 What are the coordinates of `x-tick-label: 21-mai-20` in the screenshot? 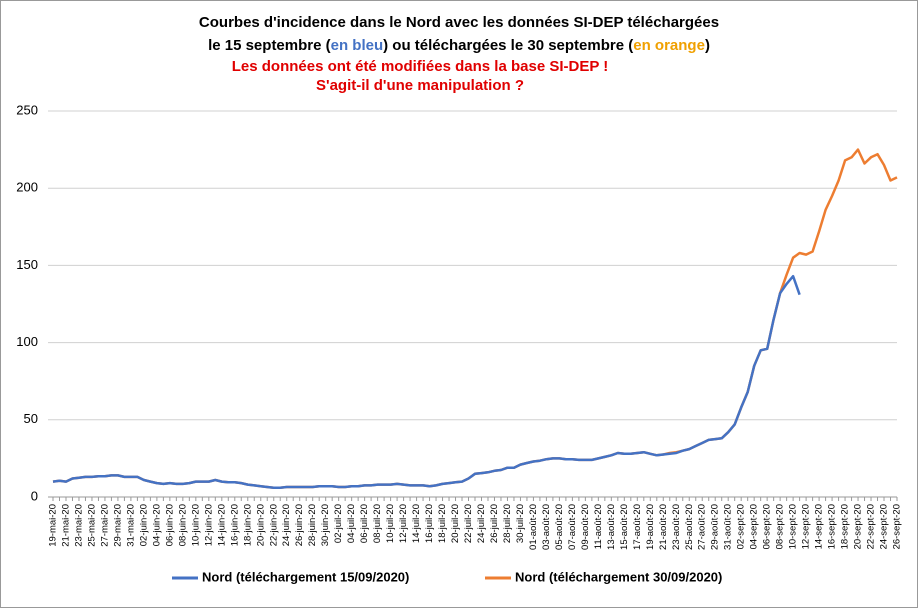 It's located at (66, 525).